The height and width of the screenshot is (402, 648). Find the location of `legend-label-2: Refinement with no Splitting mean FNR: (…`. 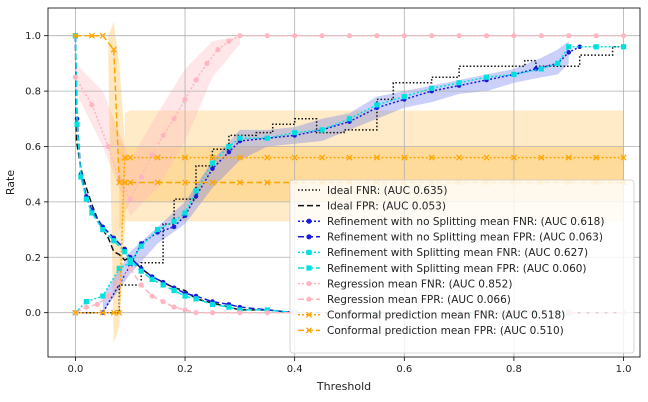

legend-label-2: Refinement with no Splitting mean FNR: (… is located at coordinates (465, 222).